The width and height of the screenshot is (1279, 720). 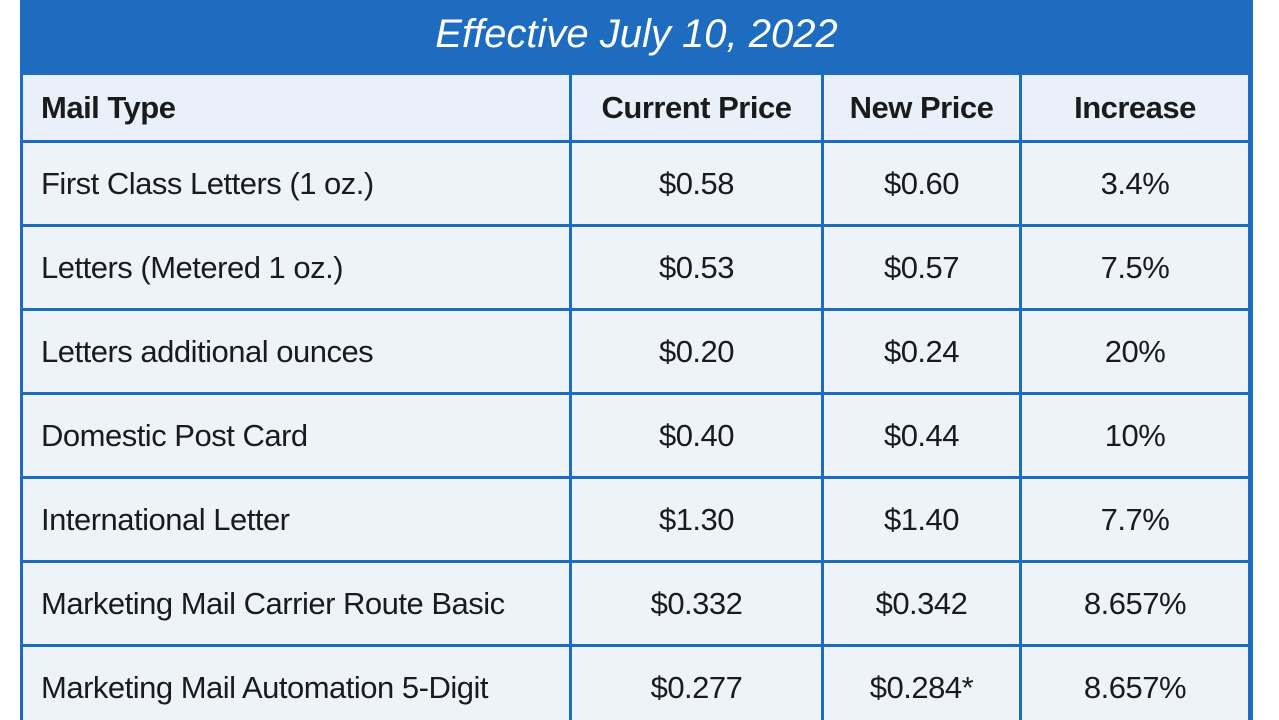 What do you see at coordinates (696, 107) in the screenshot?
I see `column-header: Current Price` at bounding box center [696, 107].